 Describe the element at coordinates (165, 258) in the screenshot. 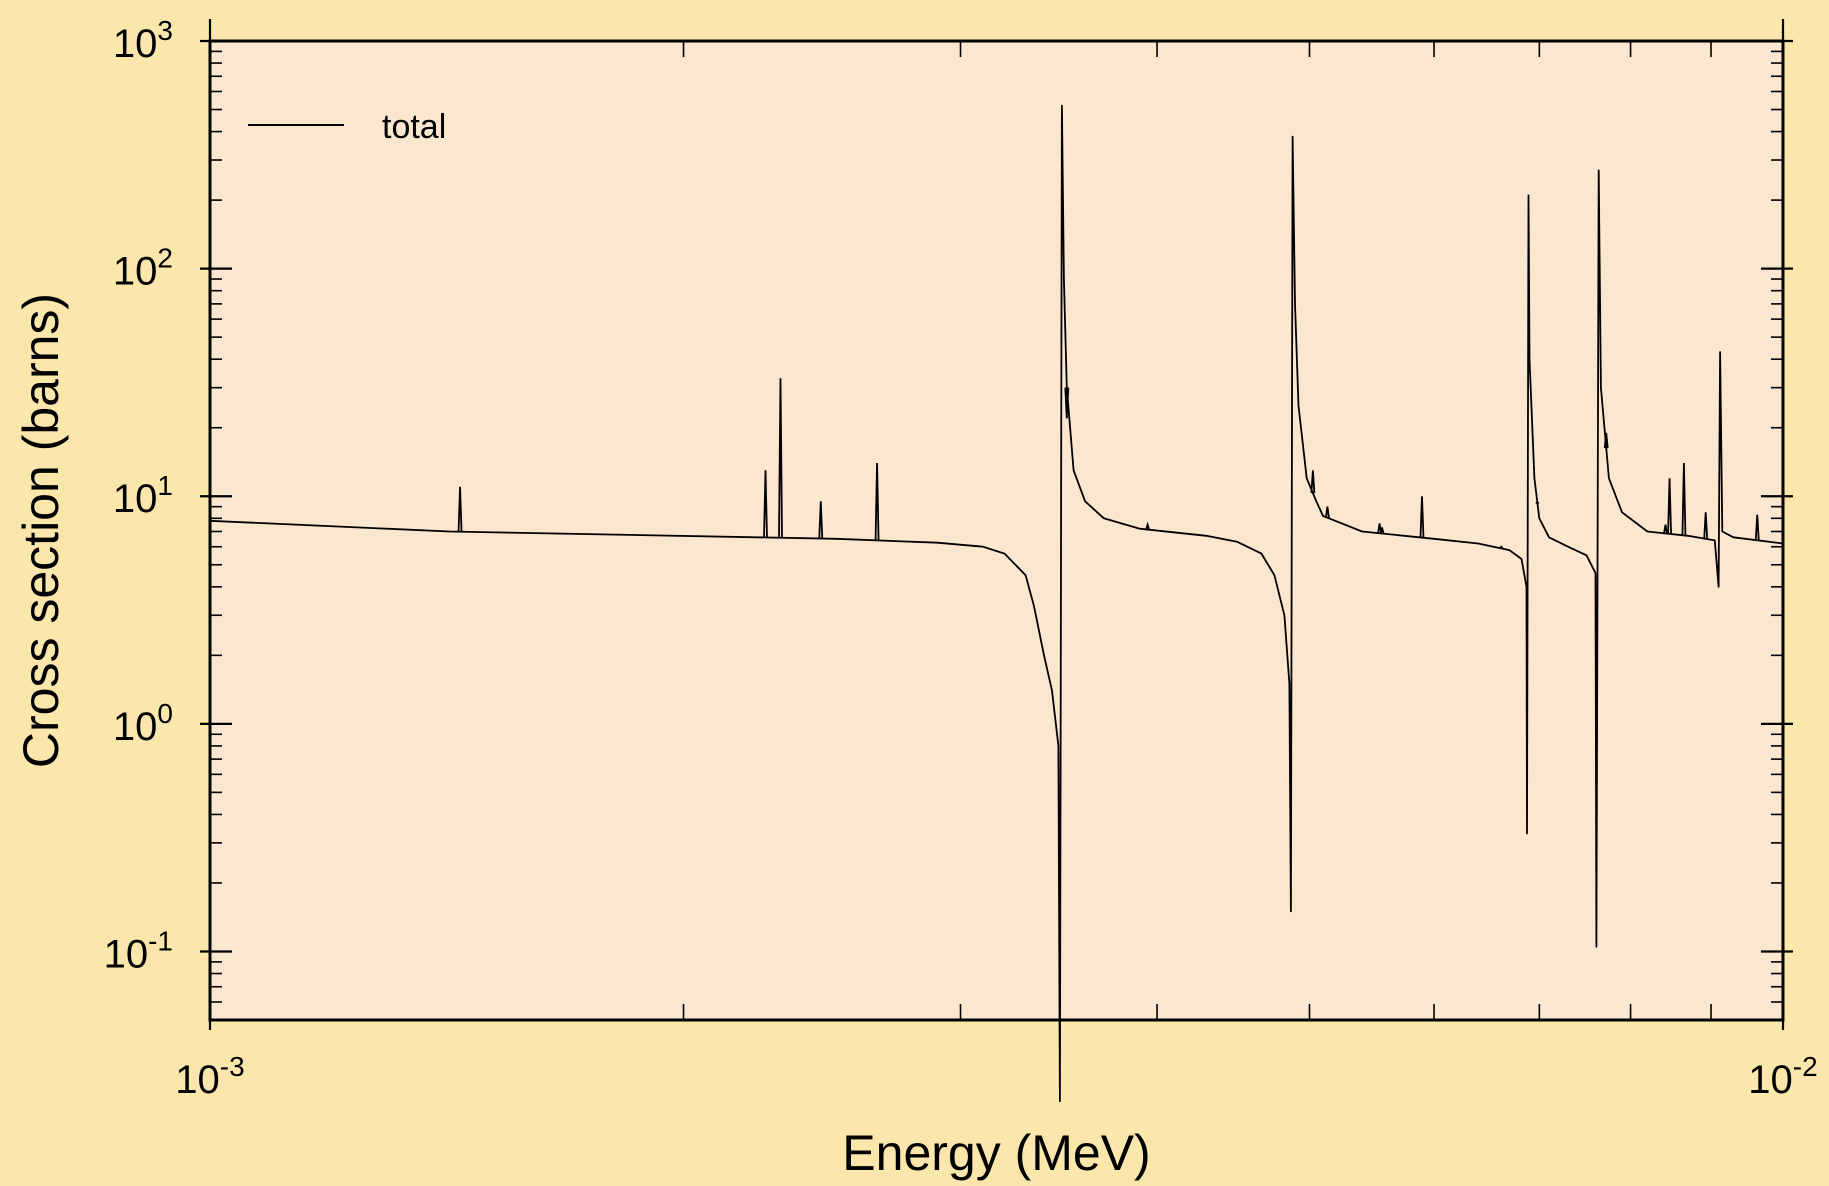

I see `y-tick-label-exponent: 2` at that location.